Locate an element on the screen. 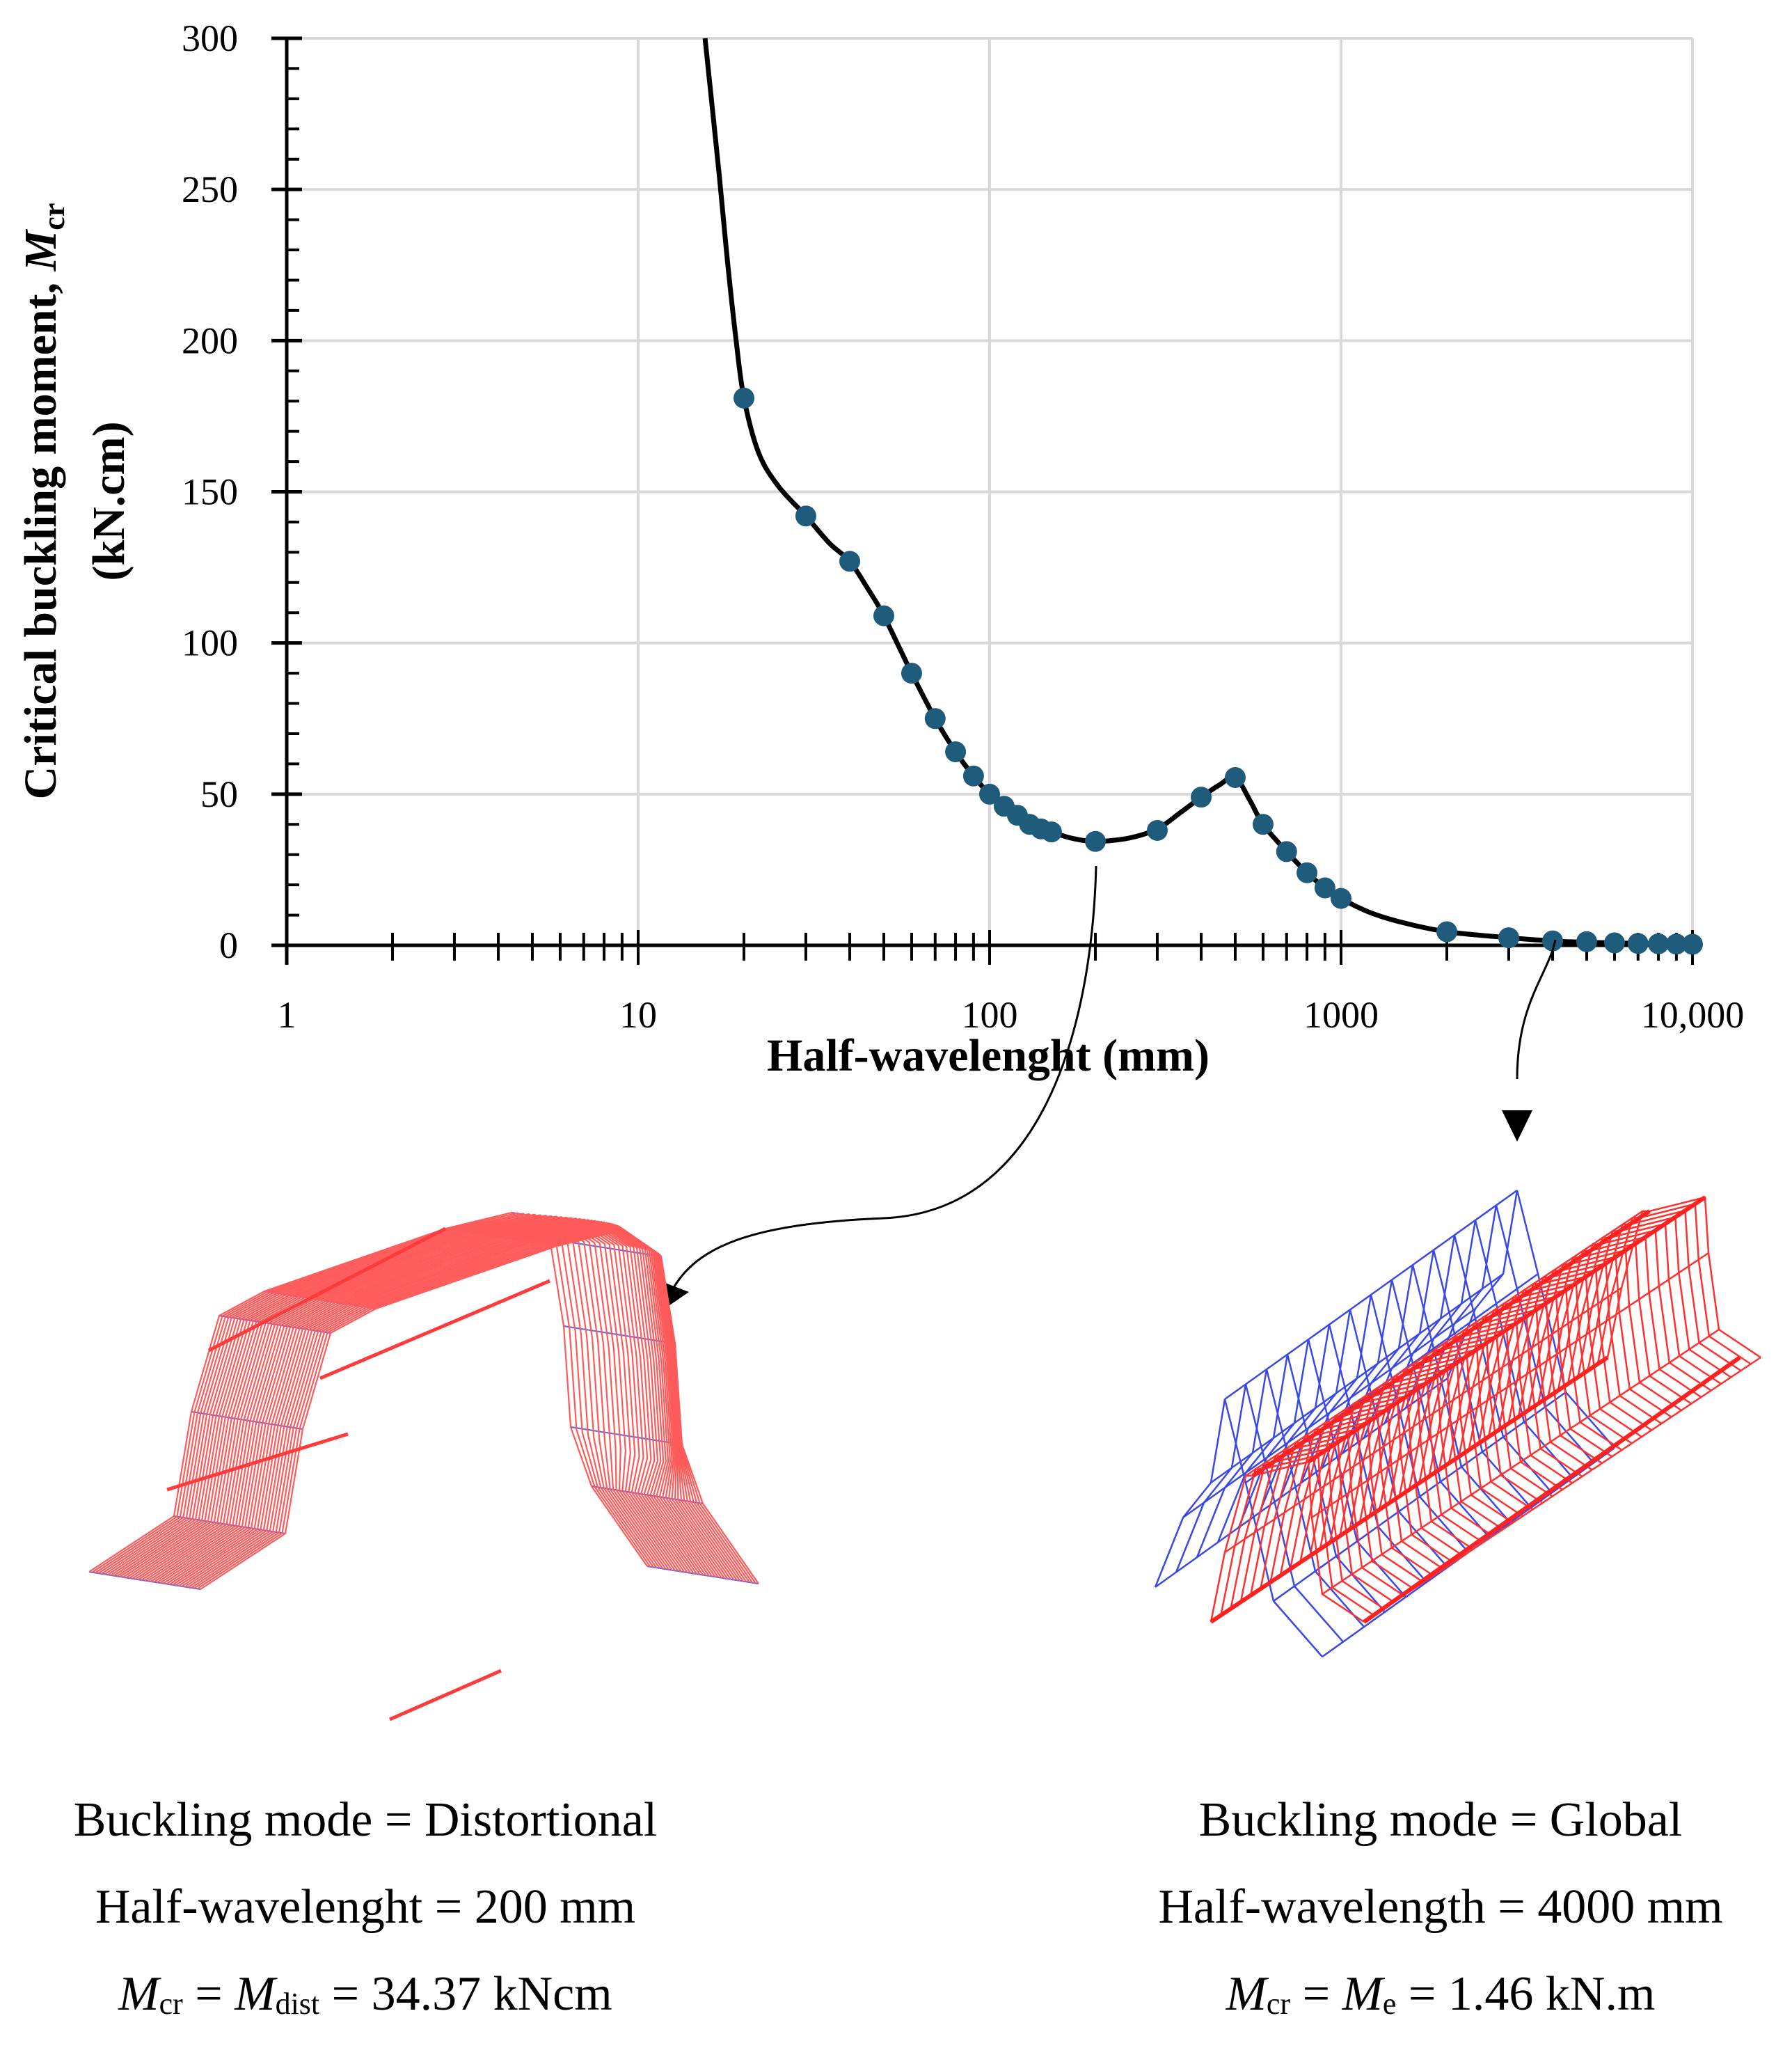 This screenshot has width=1792, height=2057. caption-global-mode: Buckling mode = Global is located at coordinates (1440, 1820).